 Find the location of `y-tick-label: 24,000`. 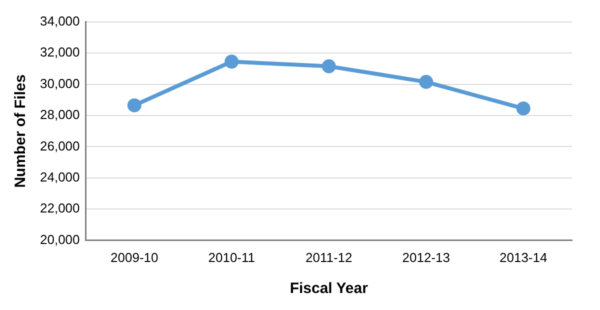

y-tick-label: 24,000 is located at coordinates (60, 177).